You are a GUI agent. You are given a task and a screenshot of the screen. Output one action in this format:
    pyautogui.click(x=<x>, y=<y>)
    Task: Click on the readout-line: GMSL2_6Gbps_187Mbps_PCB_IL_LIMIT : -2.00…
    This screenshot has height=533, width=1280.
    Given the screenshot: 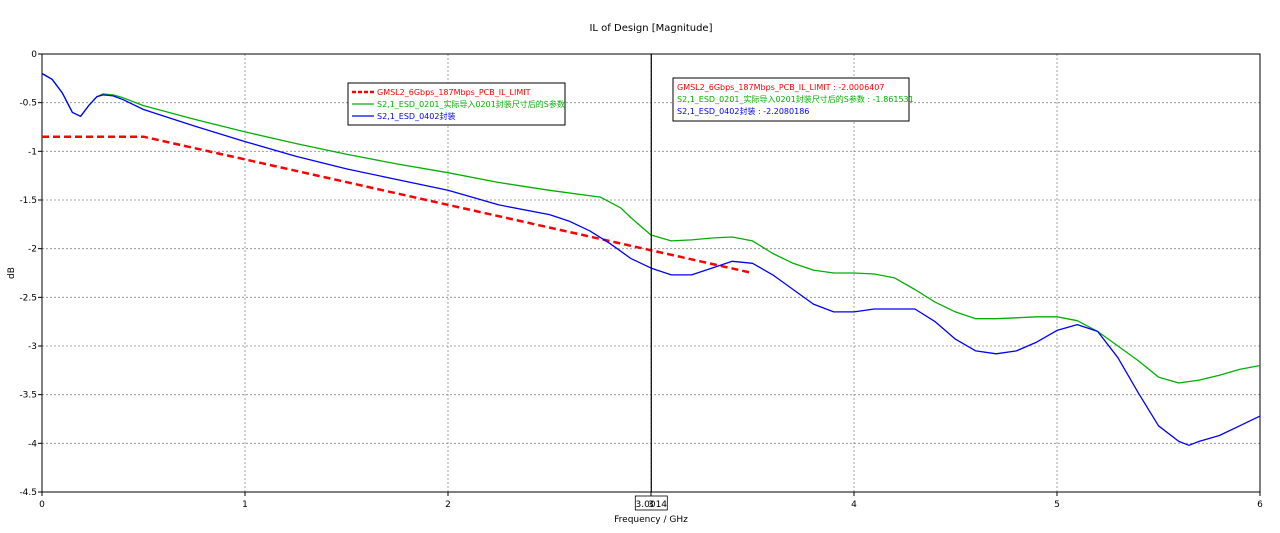 What is the action you would take?
    pyautogui.click(x=780, y=87)
    